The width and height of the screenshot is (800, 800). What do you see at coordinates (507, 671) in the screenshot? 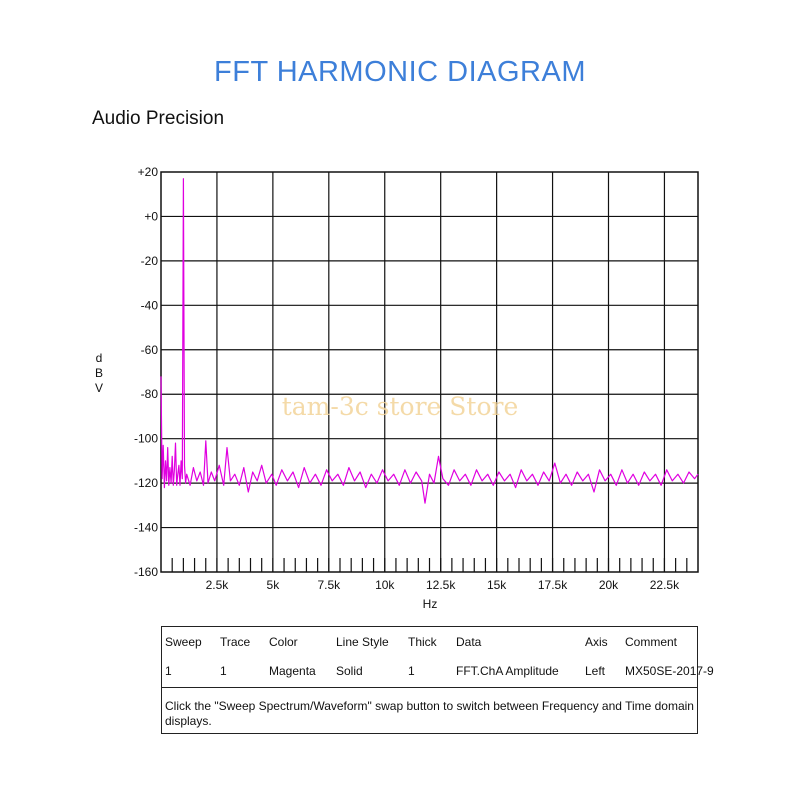
I see `legend-cell-data: FFT.ChA Amplitude` at bounding box center [507, 671].